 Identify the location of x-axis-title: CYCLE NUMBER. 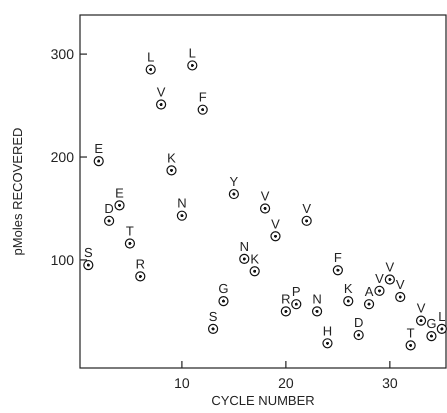
(263, 400).